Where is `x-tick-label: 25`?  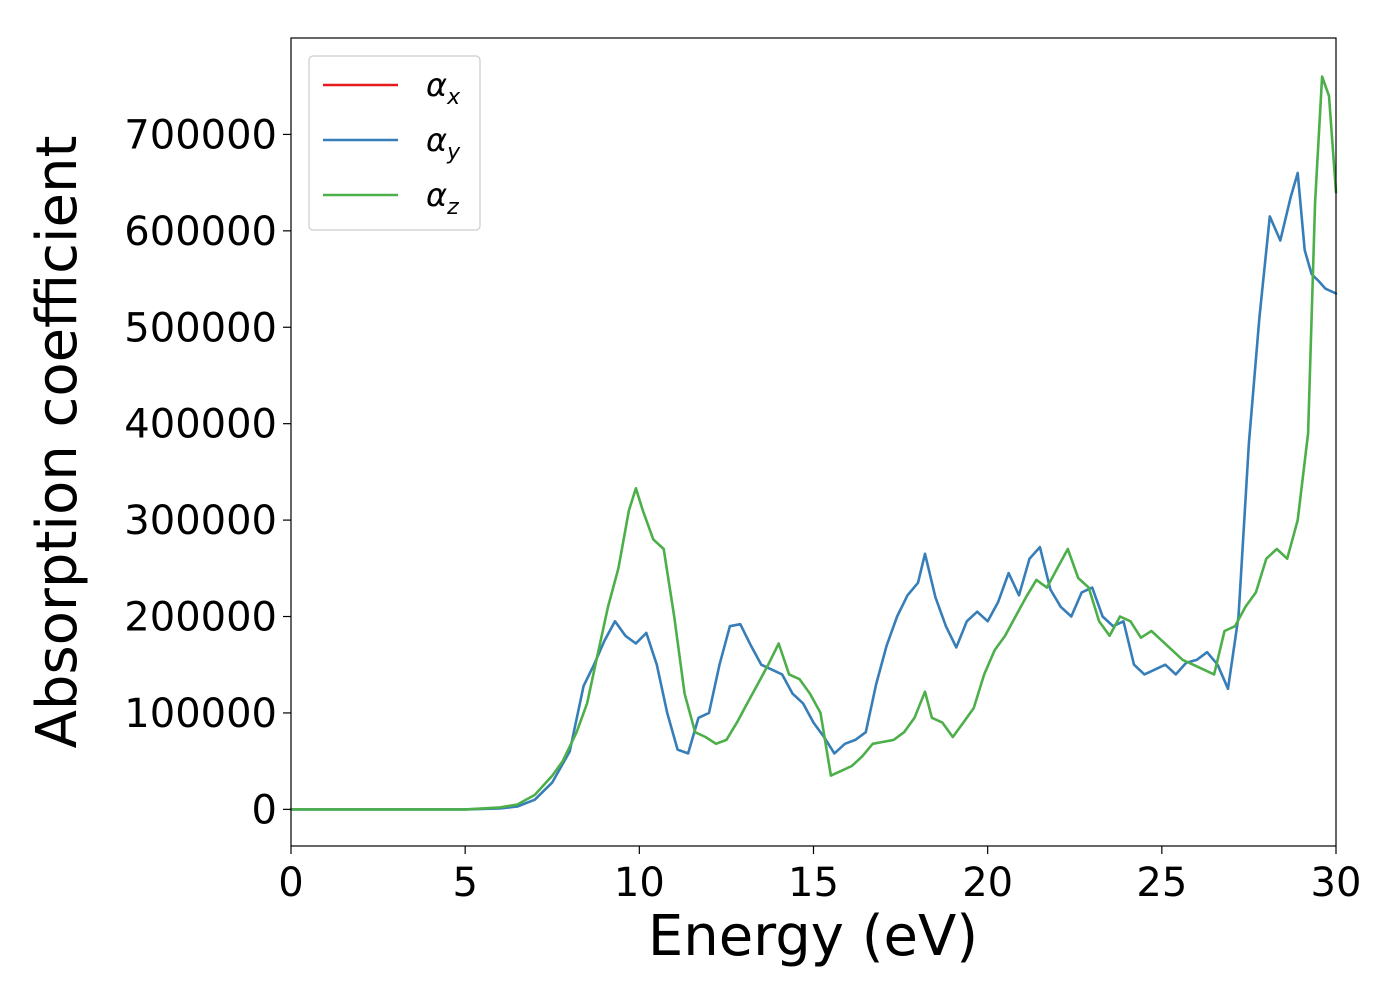
x-tick-label: 25 is located at coordinates (1161, 883).